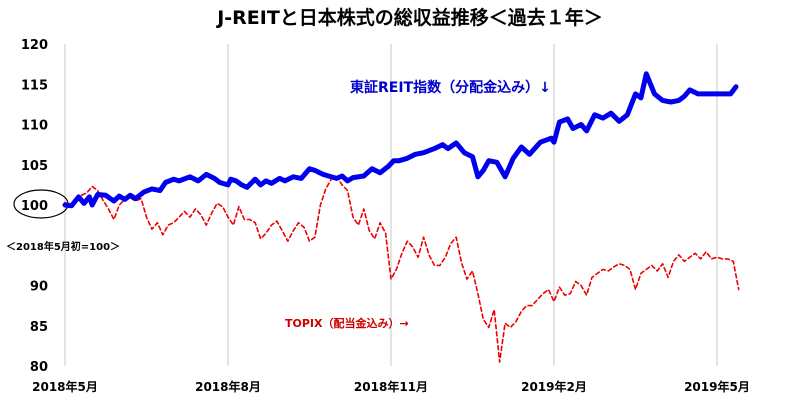  Describe the element at coordinates (409, 17) in the screenshot. I see `chart-title: J-REITと日本株式の総収益推移＜過去１年＞` at that location.